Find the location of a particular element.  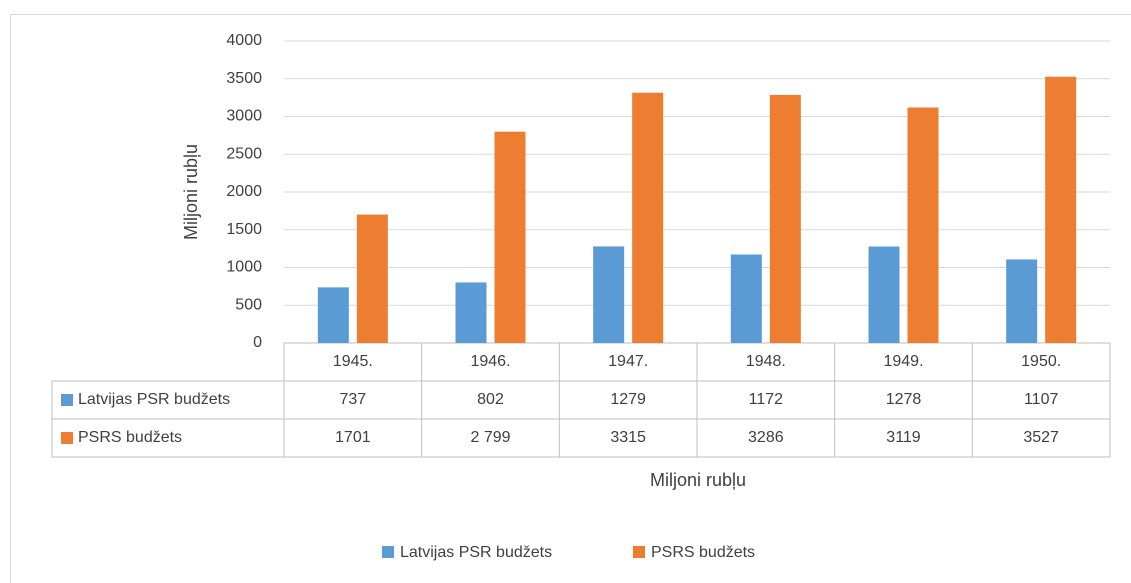

x-axis-title: Miljoni rubļu is located at coordinates (698, 480).